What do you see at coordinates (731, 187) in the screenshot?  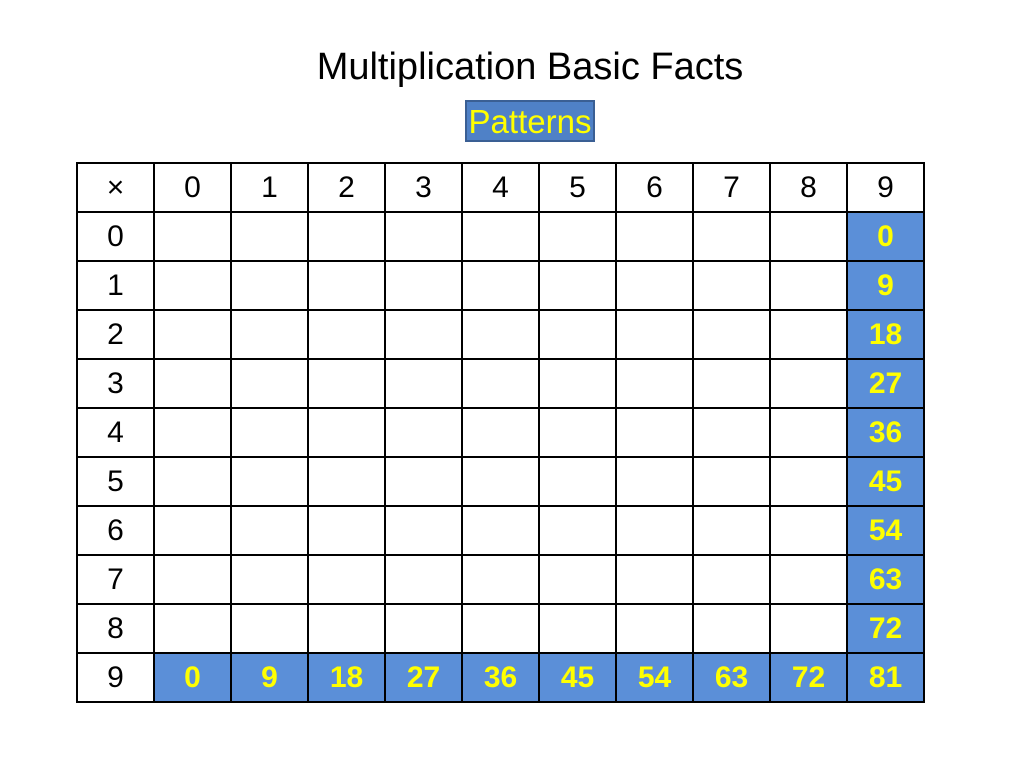 I see `column-header: 7` at bounding box center [731, 187].